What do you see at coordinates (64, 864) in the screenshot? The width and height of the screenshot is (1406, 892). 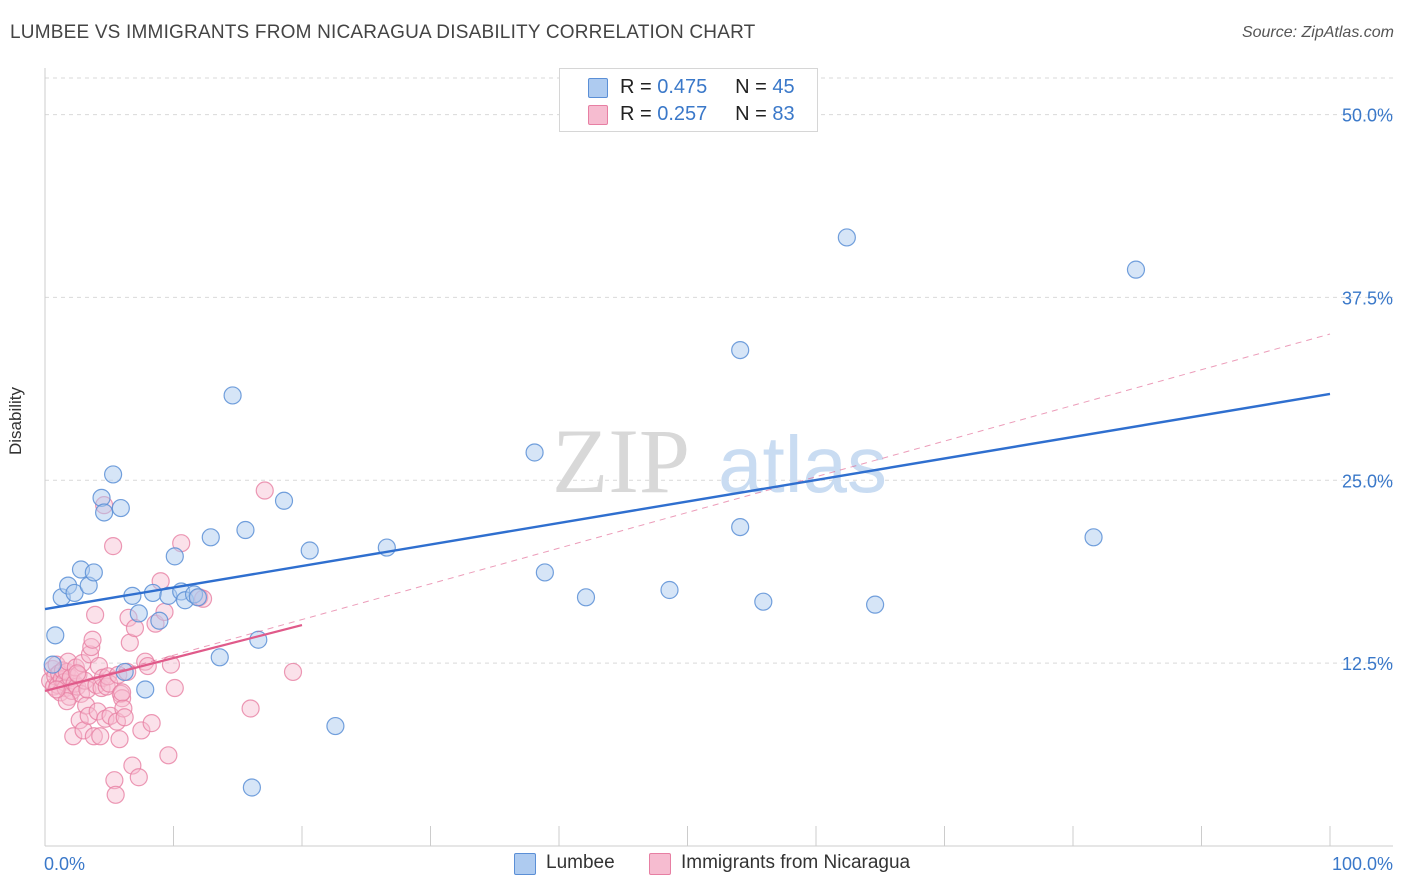 I see `x-tick-label: 0.0%` at bounding box center [64, 864].